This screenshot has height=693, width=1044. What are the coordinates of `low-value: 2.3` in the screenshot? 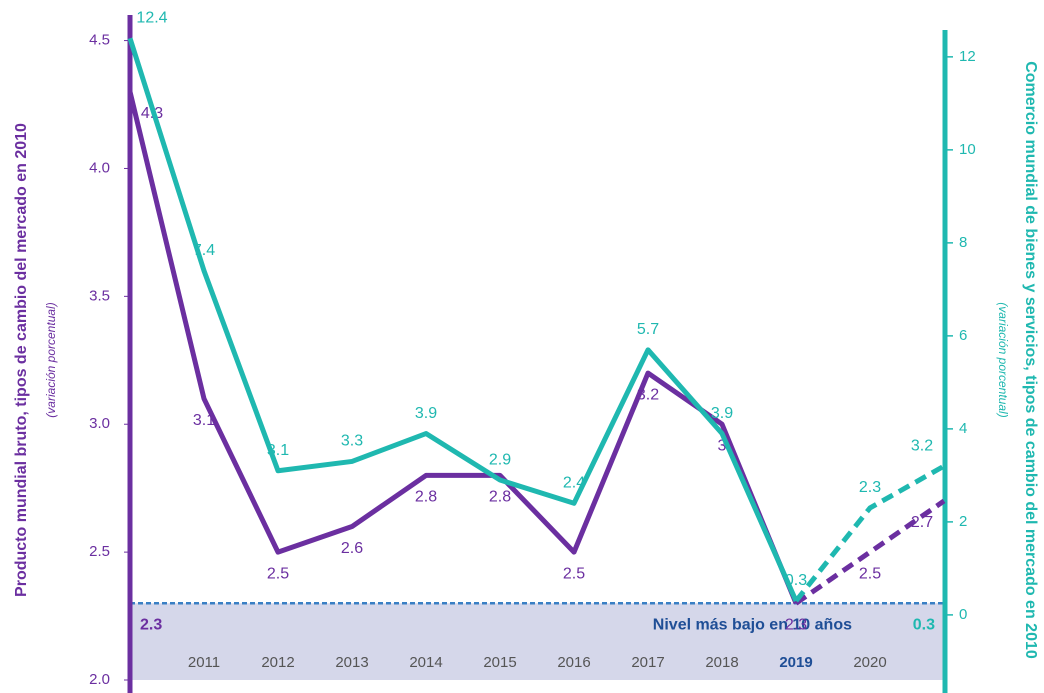 It's located at (151, 624).